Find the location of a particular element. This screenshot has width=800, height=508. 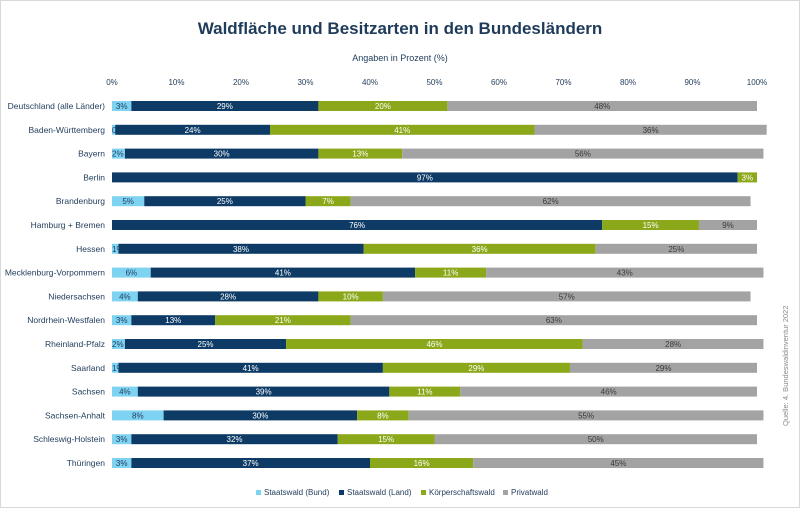

data-label: 45% is located at coordinates (618, 463).